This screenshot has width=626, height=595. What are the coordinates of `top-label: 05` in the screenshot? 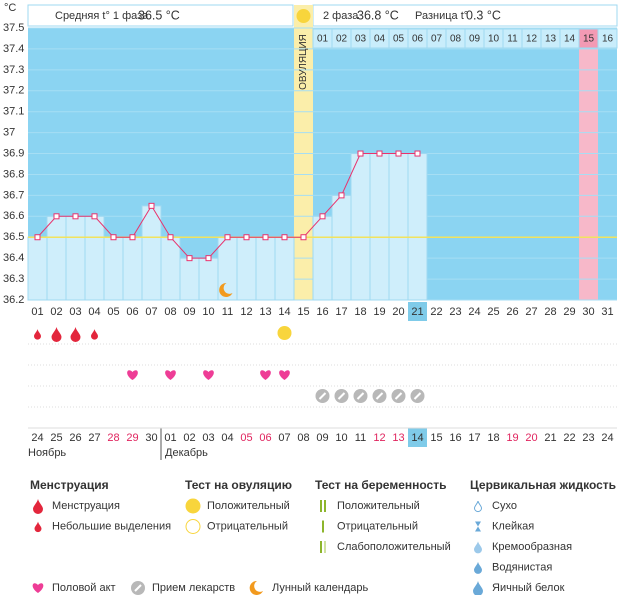 It's located at (399, 39).